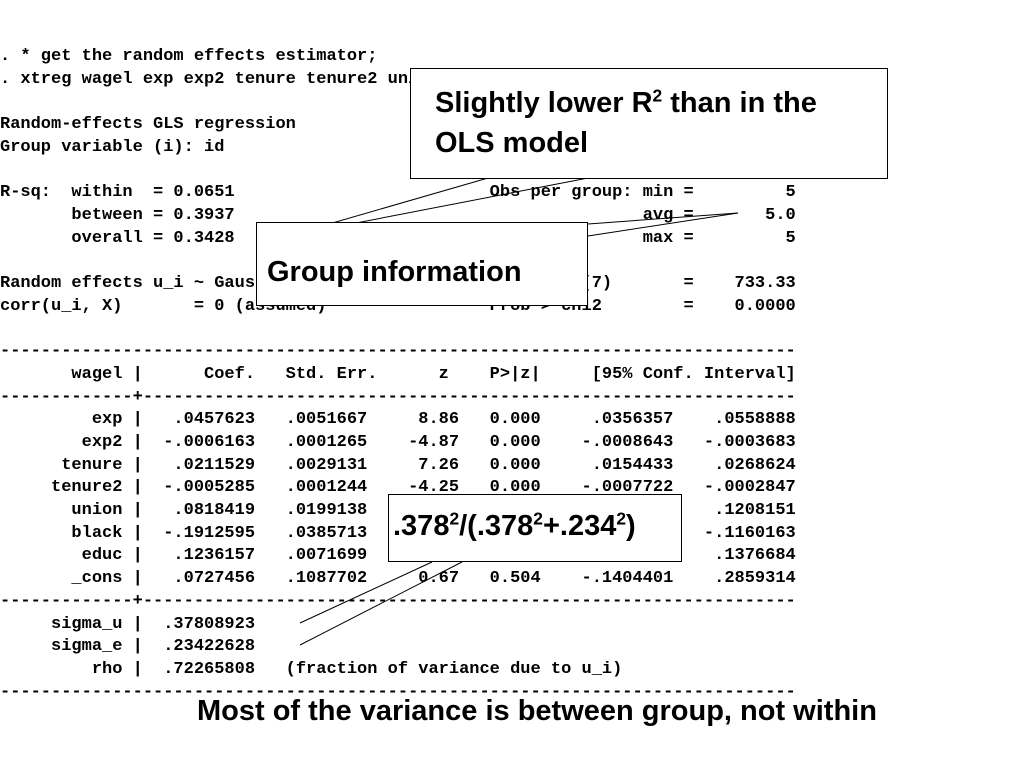 The width and height of the screenshot is (1024, 768). Describe the element at coordinates (433, 238) in the screenshot. I see `output-line: overall = 0.3428 max = 5` at that location.